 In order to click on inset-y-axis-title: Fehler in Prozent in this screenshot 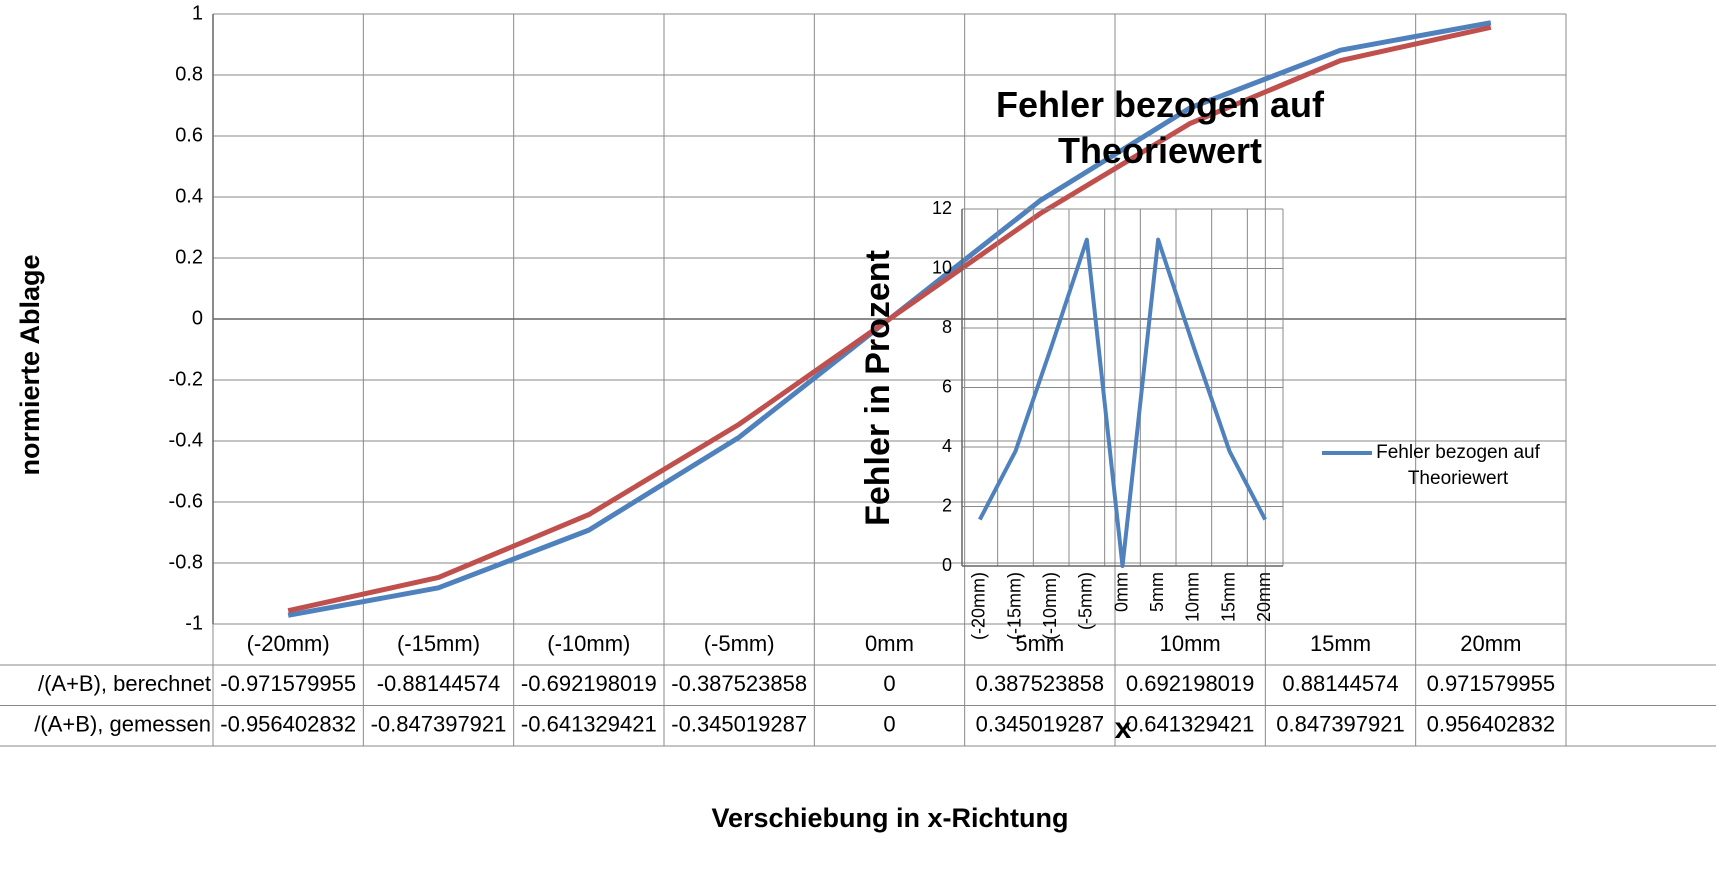, I will do `click(878, 388)`.